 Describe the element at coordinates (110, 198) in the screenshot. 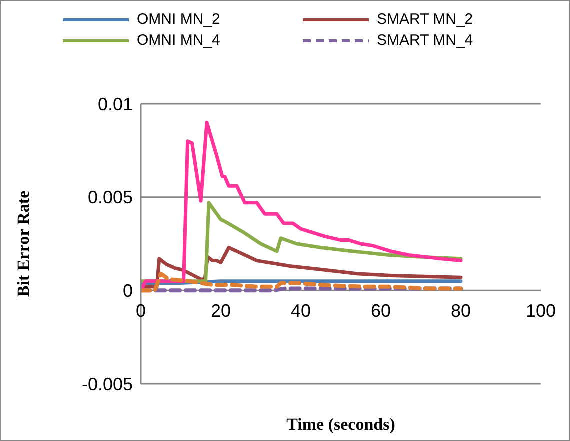

I see `y-tick-label: 0.005` at that location.